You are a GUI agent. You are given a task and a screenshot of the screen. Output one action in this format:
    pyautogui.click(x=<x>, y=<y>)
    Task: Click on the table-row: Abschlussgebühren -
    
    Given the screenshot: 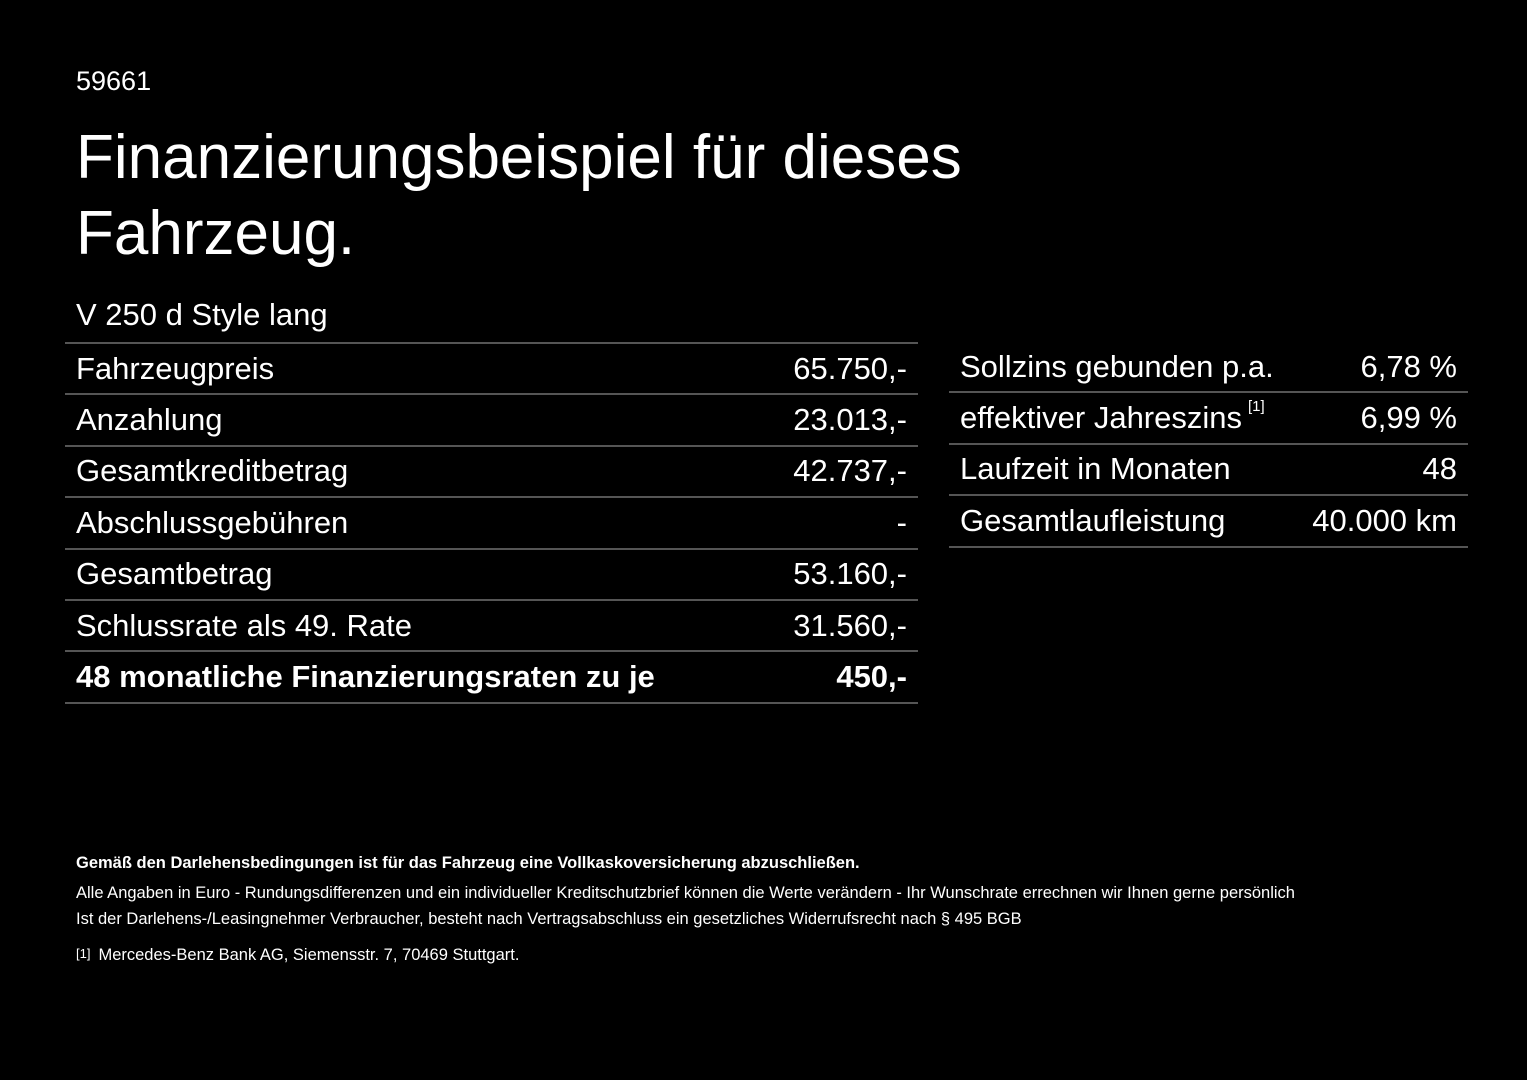 What is the action you would take?
    pyautogui.click(x=491, y=524)
    